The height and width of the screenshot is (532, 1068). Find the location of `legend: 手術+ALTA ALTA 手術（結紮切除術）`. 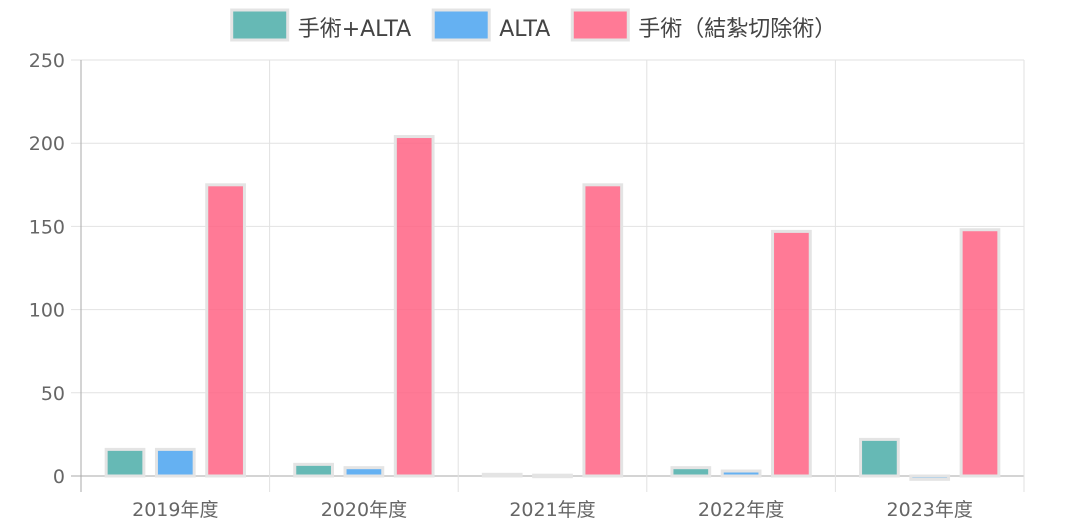

legend: 手術+ALTA ALTA 手術（結紮切除術） is located at coordinates (533, 25).